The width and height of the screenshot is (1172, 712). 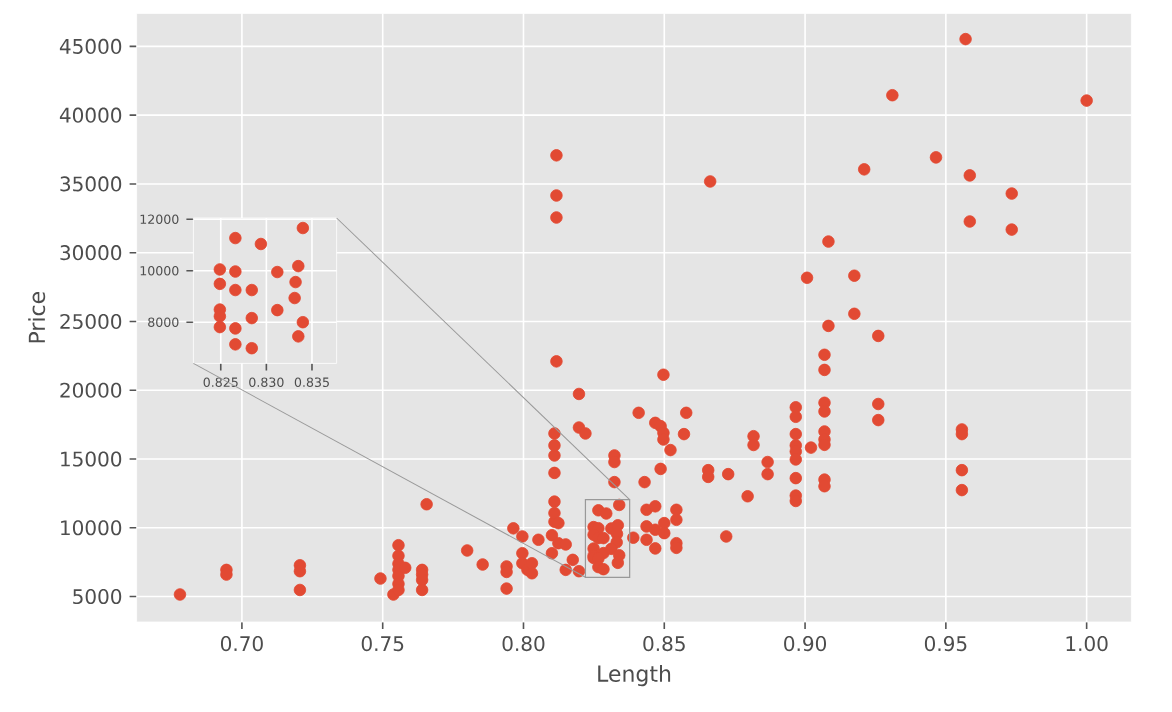 What do you see at coordinates (90, 46) in the screenshot?
I see `y-tick-label: 45000` at bounding box center [90, 46].